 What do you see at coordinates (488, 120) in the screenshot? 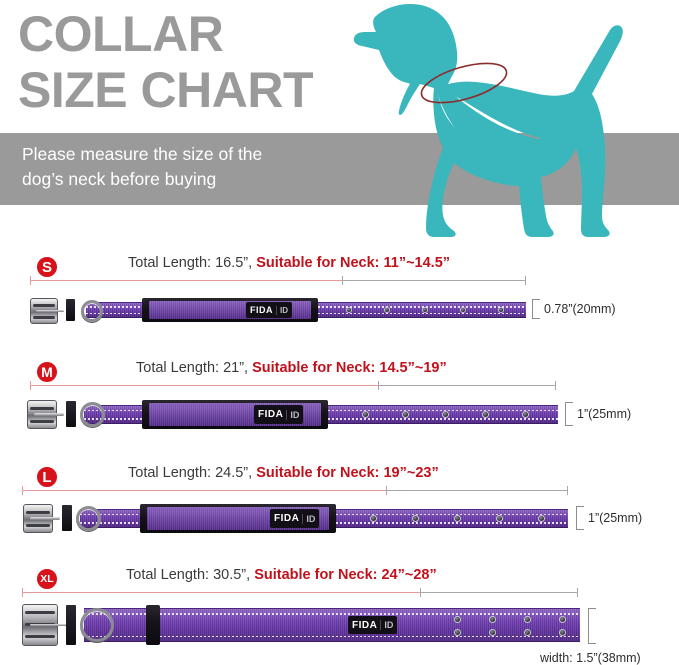
I see `dog-silhouette-svg` at bounding box center [488, 120].